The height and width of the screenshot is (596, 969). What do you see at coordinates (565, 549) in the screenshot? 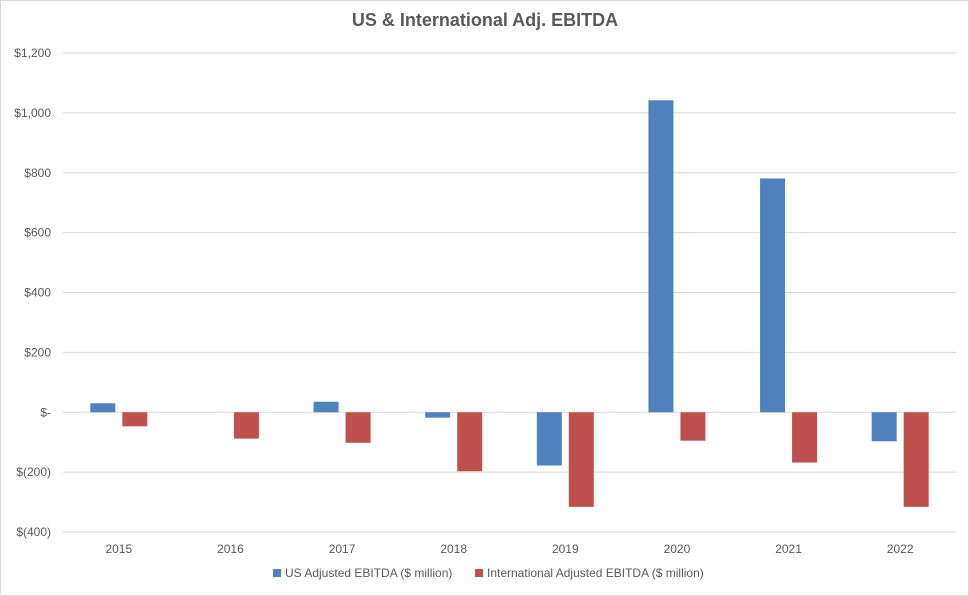
I see `x-tick-label: 2019` at bounding box center [565, 549].